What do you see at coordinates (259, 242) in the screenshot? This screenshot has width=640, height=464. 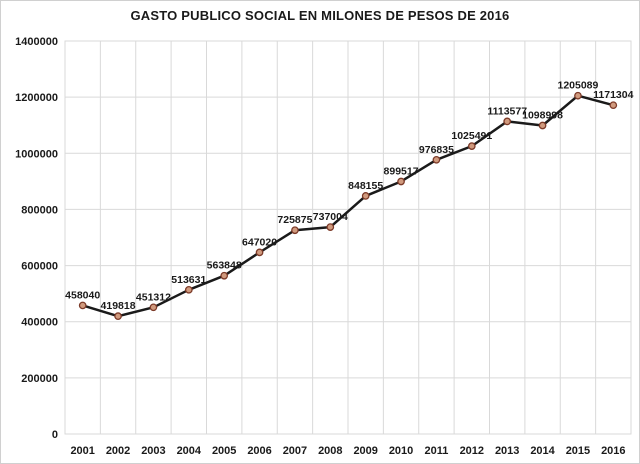 I see `data-point-label: 647020` at bounding box center [259, 242].